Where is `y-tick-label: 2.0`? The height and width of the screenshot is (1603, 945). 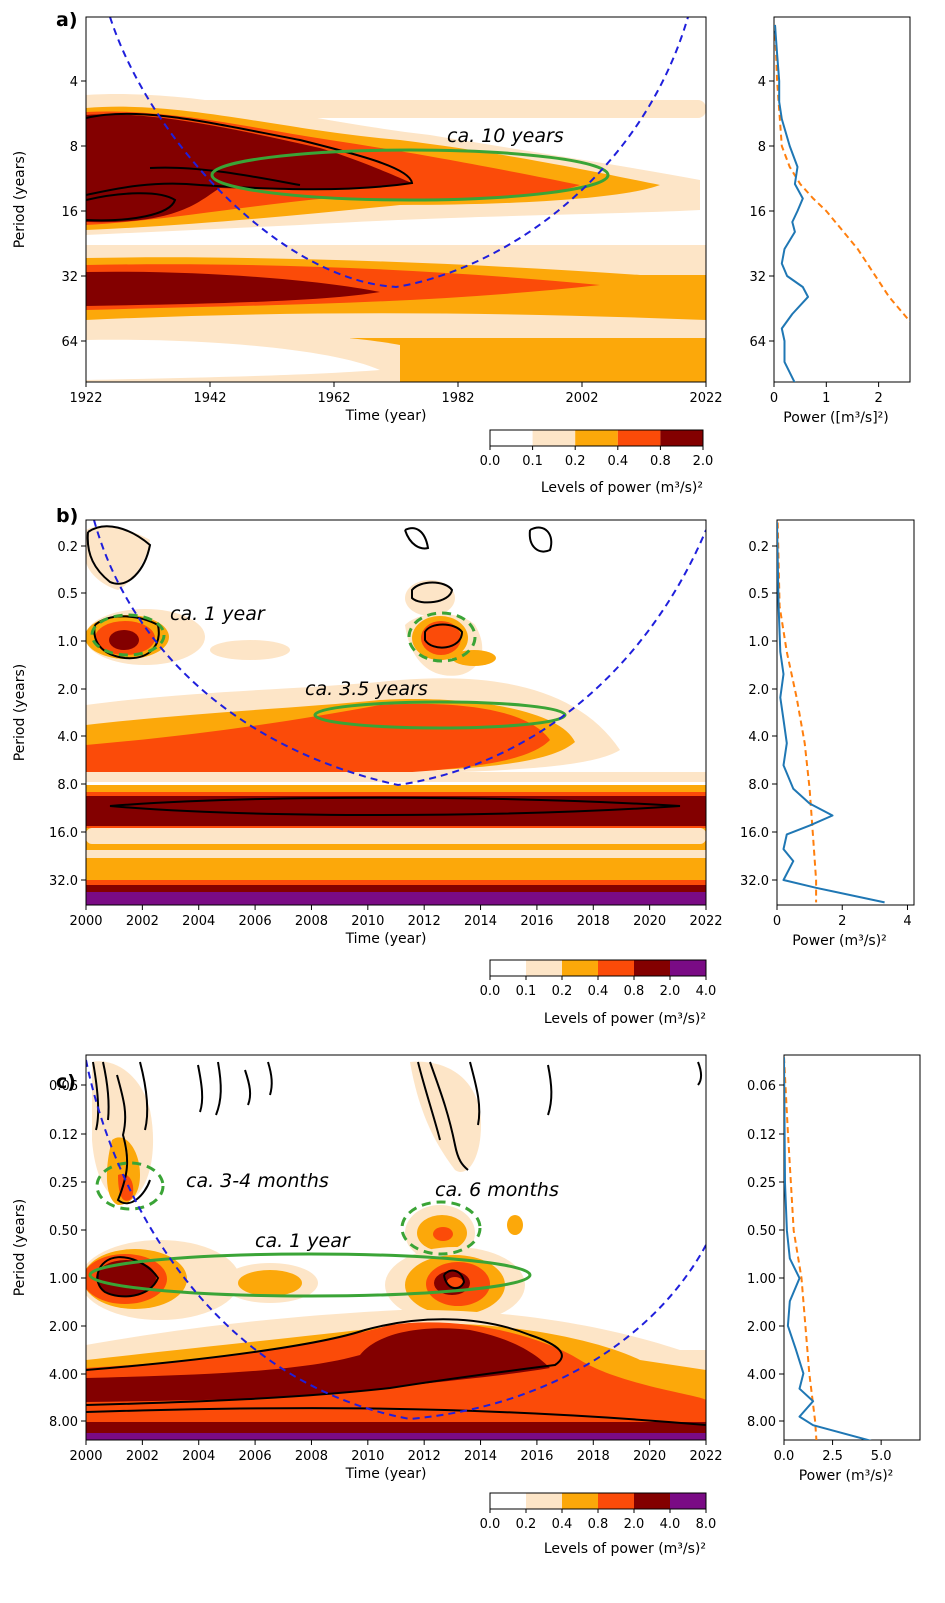
y-tick-label: 2.0 is located at coordinates (67, 690).